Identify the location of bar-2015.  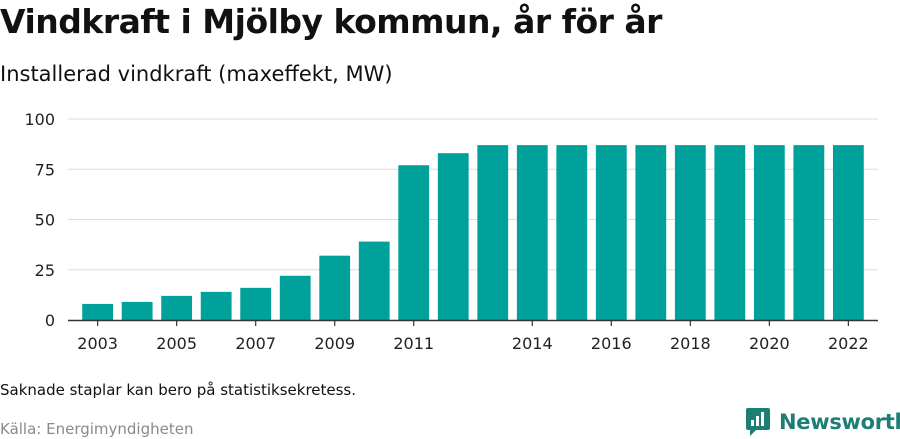
(572, 232).